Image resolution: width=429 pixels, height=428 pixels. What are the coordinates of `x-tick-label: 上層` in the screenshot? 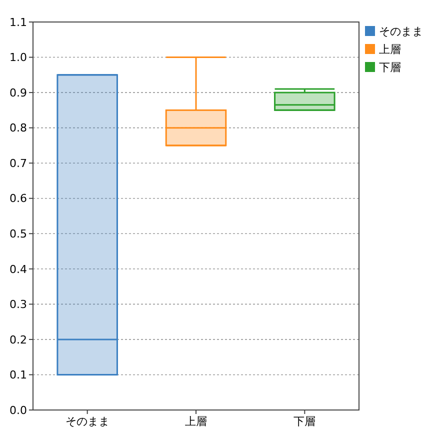 It's located at (196, 421).